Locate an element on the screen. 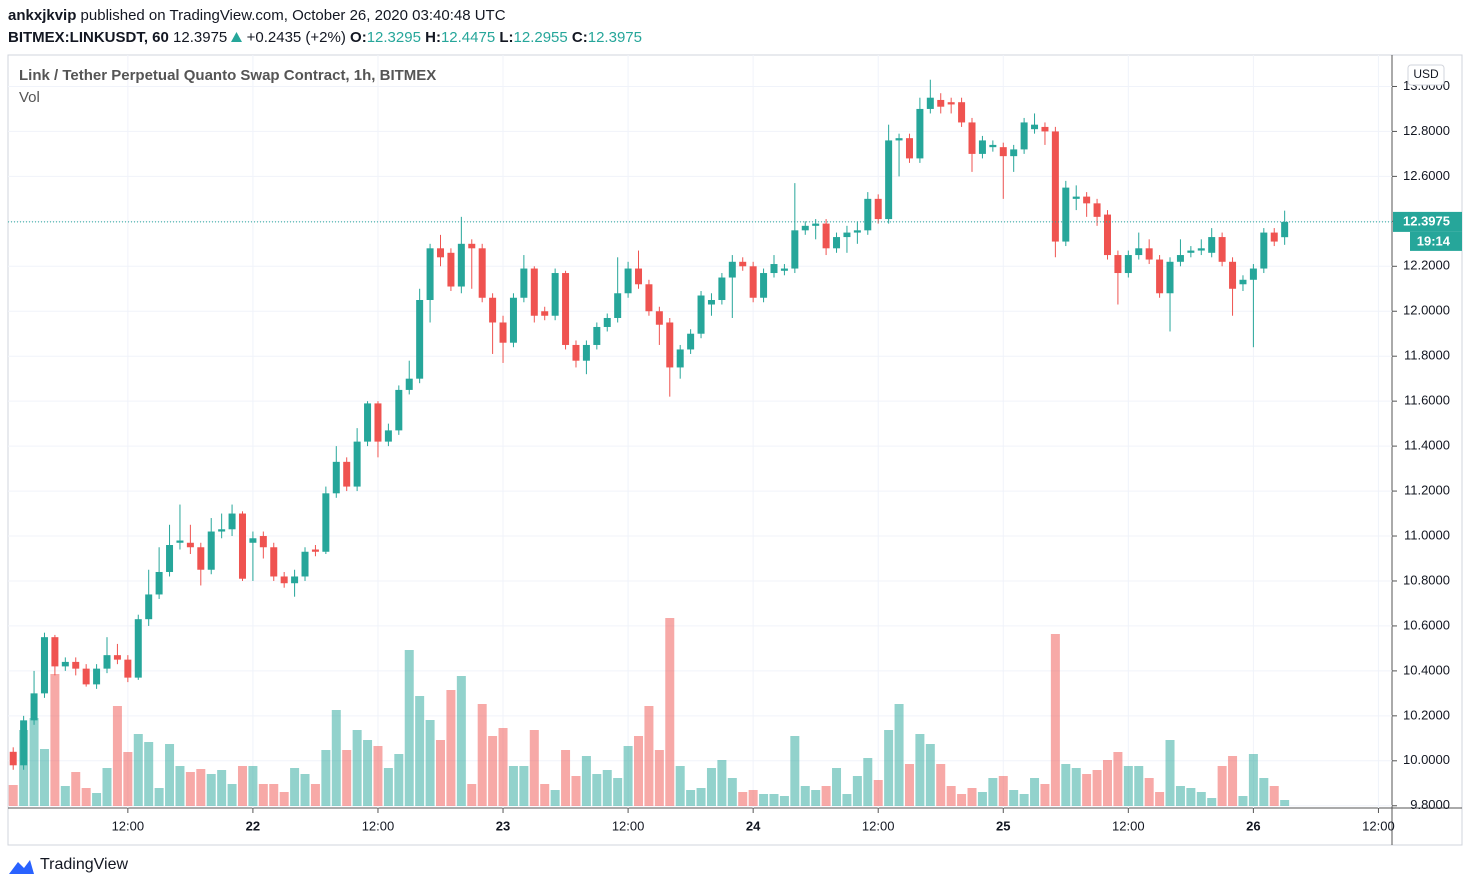 The image size is (1470, 888). y-tick-label: 10.2000 is located at coordinates (1426, 714).